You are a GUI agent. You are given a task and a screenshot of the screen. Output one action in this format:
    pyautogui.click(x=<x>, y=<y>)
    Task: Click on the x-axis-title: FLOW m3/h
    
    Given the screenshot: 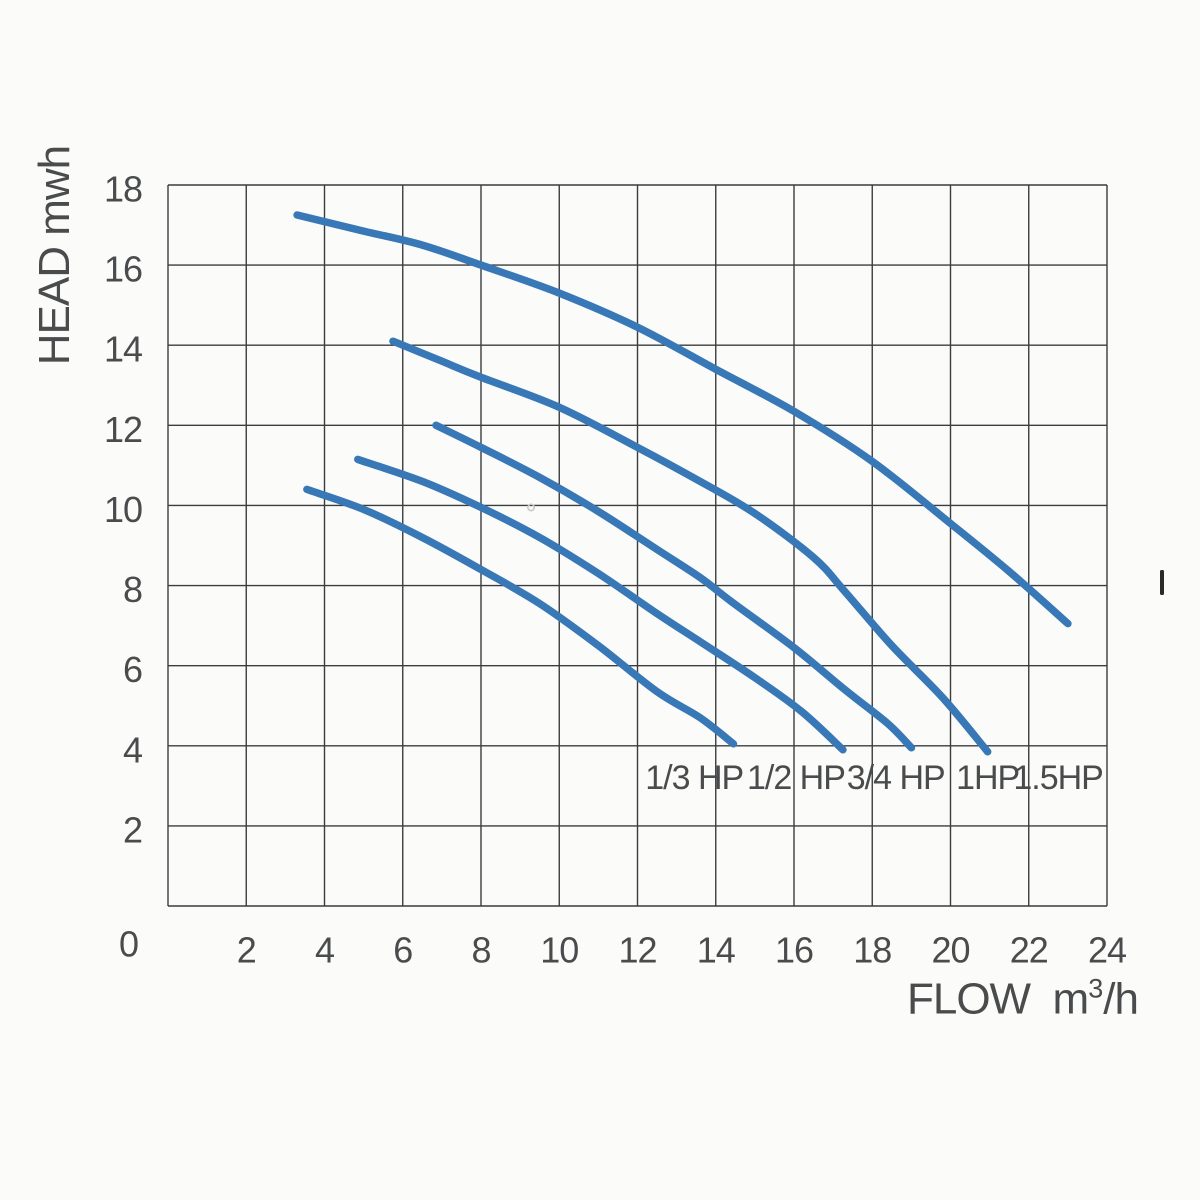 What is the action you would take?
    pyautogui.click(x=1000, y=999)
    